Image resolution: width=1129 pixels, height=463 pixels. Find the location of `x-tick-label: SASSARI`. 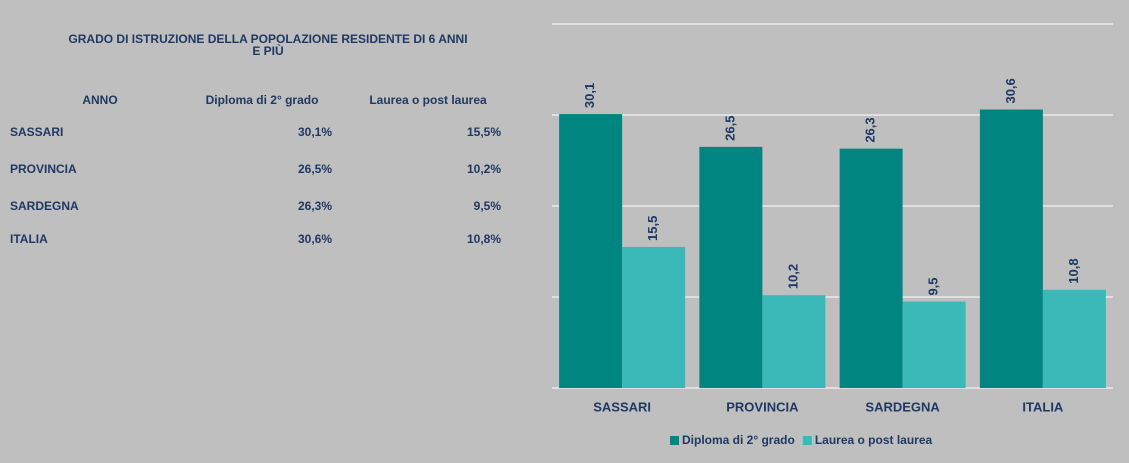

x-tick-label: SASSARI is located at coordinates (622, 406).